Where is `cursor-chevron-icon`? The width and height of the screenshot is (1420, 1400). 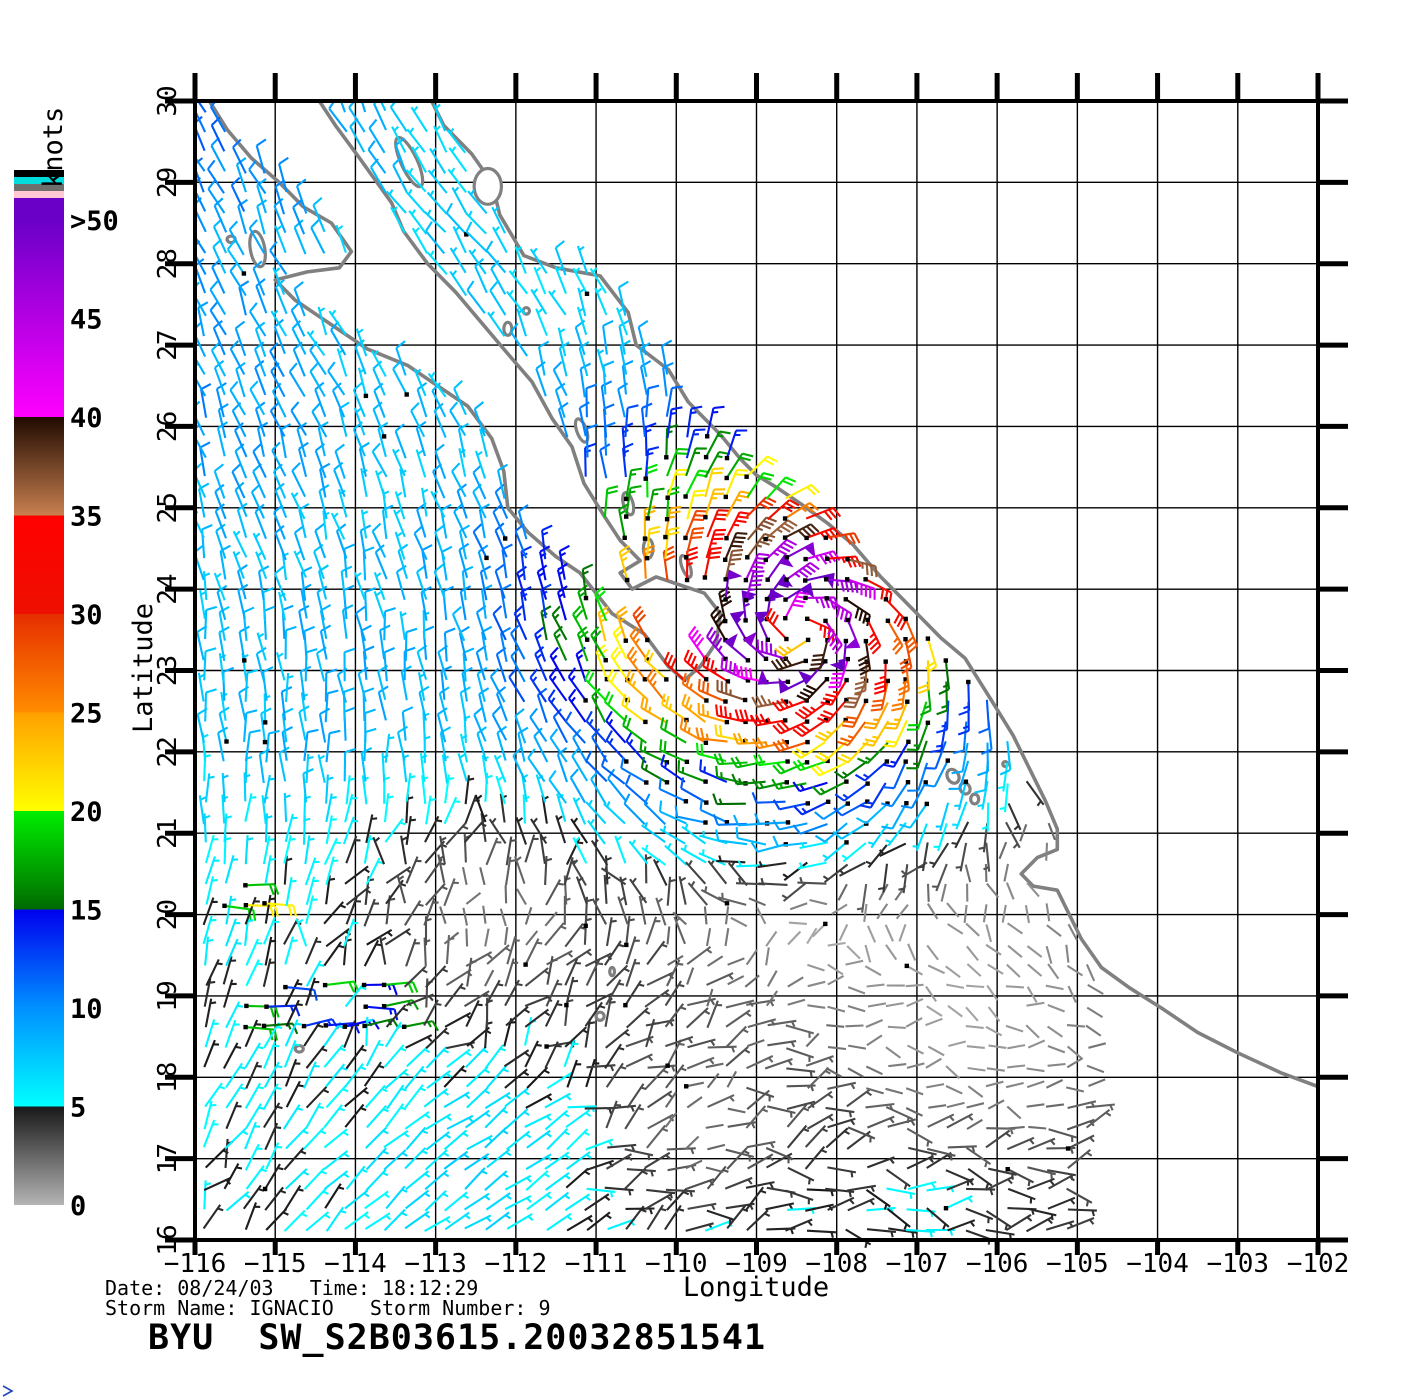 cursor-chevron-icon is located at coordinates (8, 1391).